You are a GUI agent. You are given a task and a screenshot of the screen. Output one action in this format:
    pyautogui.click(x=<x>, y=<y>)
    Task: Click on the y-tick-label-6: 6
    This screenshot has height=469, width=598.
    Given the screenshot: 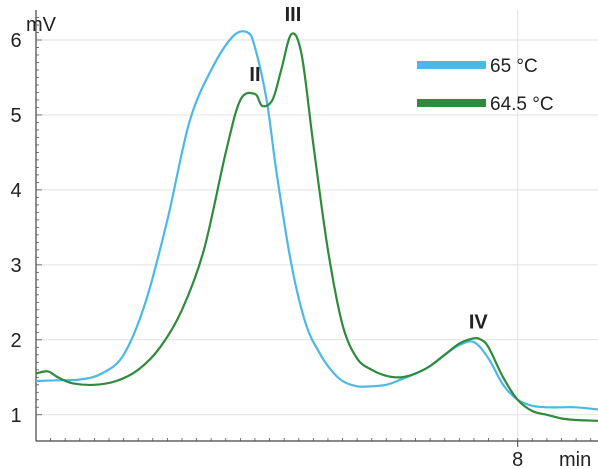 What is the action you would take?
    pyautogui.click(x=15, y=41)
    